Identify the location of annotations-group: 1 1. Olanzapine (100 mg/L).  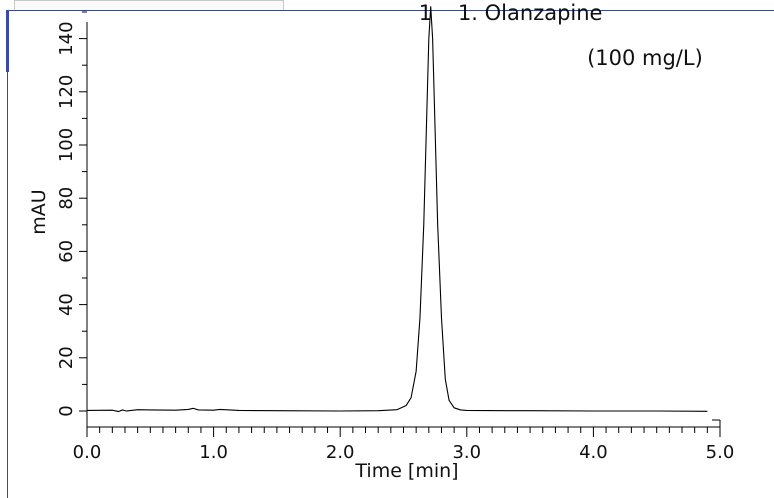
(561, 35).